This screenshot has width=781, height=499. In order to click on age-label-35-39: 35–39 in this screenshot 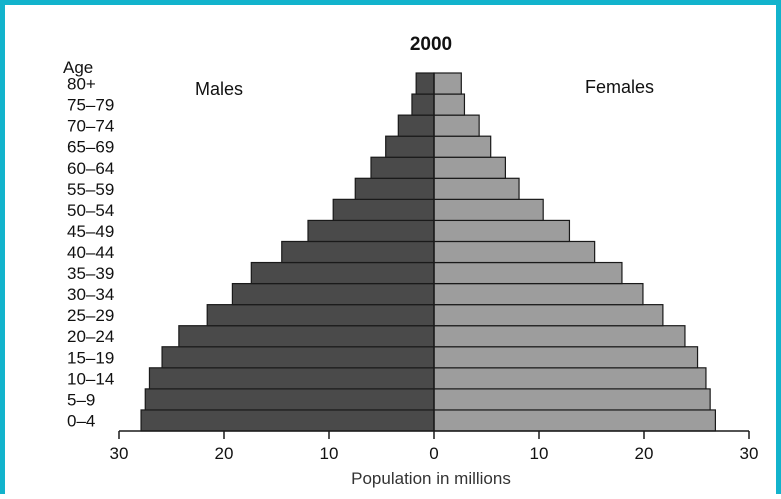, I will do `click(90, 273)`.